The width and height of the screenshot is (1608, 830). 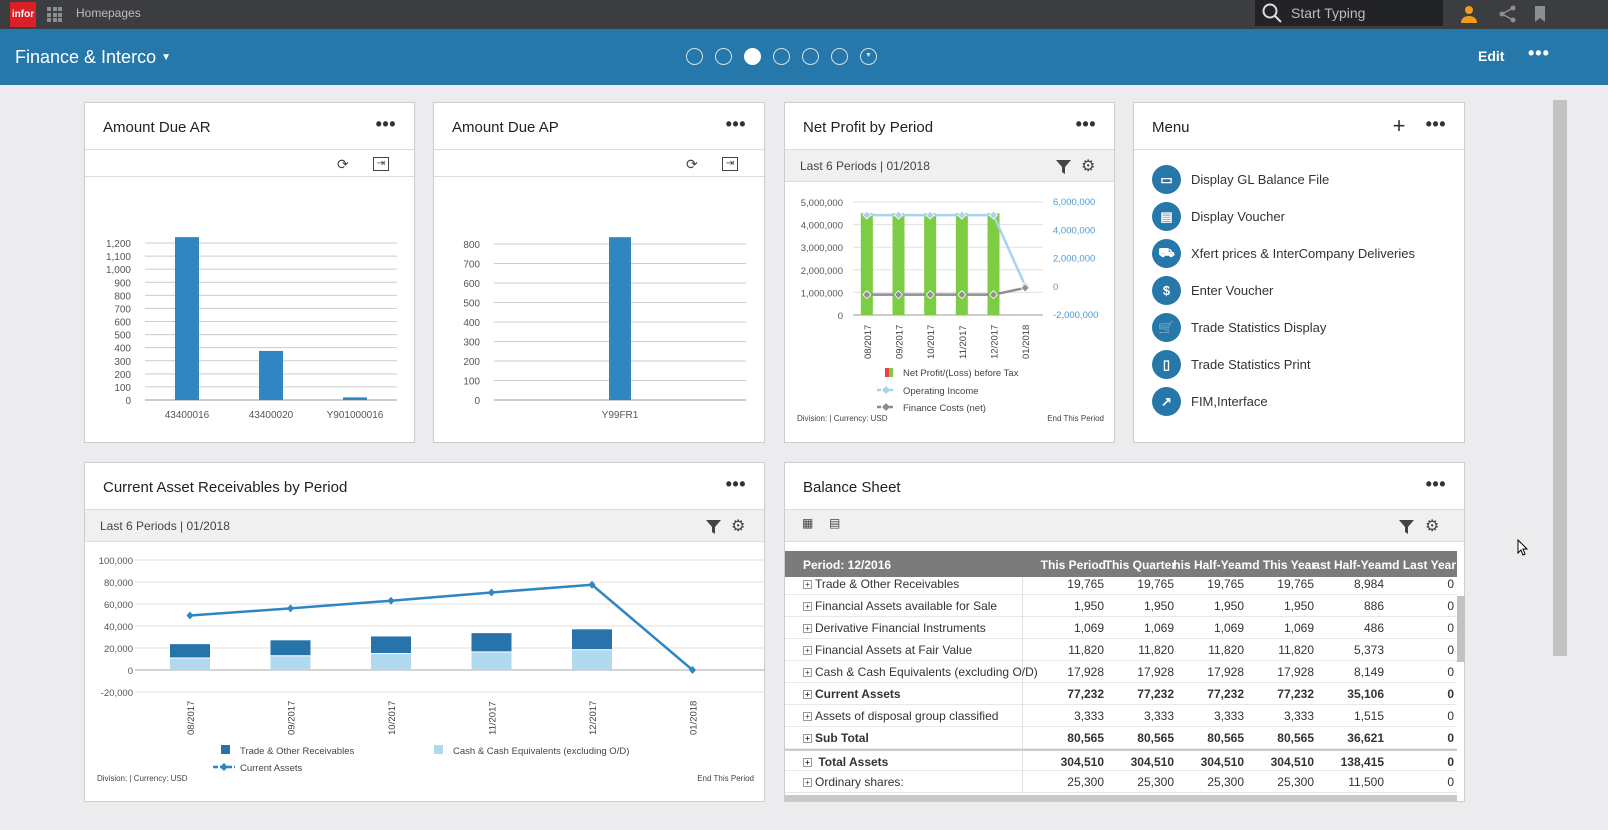 I want to click on apps-grid-icon, so click(x=54, y=14).